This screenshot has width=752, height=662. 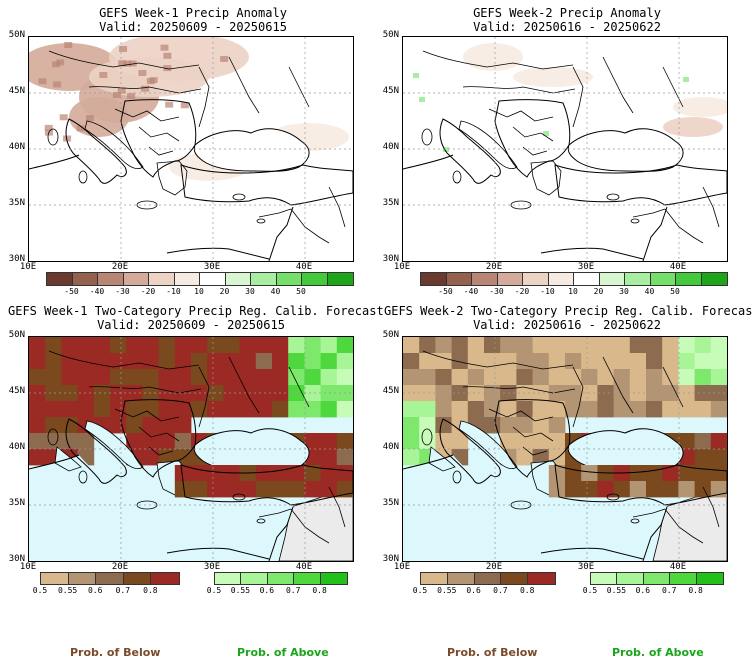 What do you see at coordinates (658, 652) in the screenshot?
I see `prob-above-label-2: Prob. of Above` at bounding box center [658, 652].